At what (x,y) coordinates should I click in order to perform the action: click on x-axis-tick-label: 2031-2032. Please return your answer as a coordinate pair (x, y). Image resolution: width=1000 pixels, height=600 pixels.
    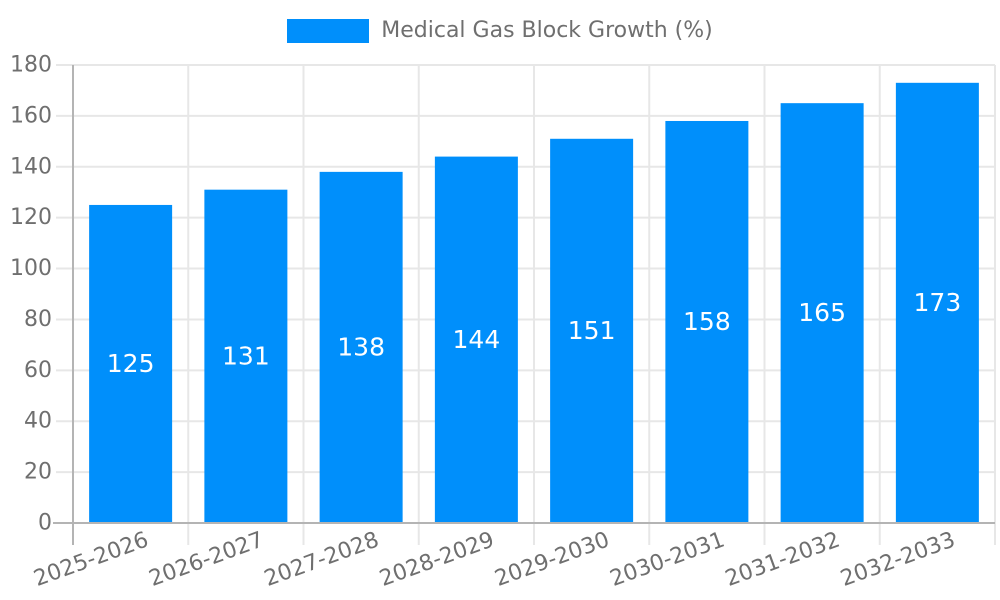
    Looking at the image, I should click on (782, 559).